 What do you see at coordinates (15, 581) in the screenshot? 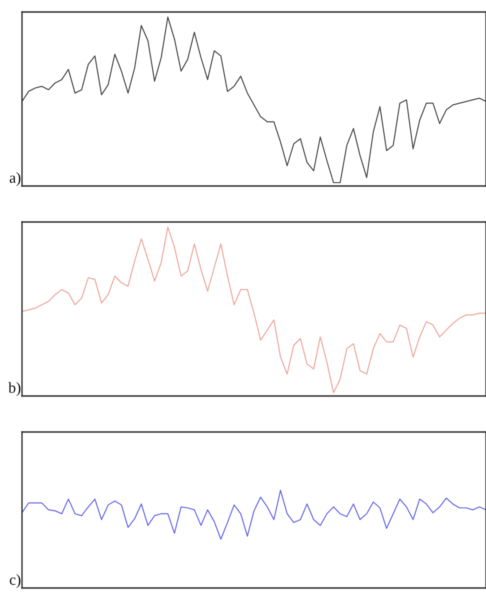
I see `text: c)` at bounding box center [15, 581].